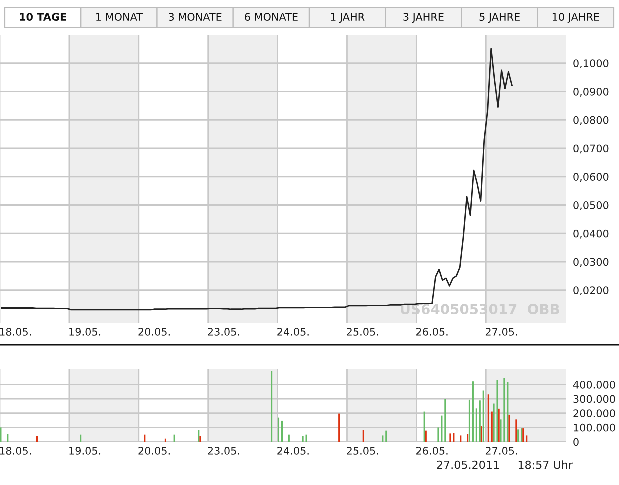 The height and width of the screenshot is (485, 619). I want to click on text: 6 MONATE, so click(271, 17).